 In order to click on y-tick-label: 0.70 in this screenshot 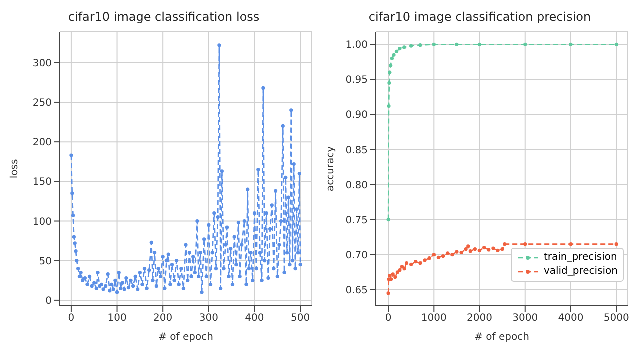, I will do `click(357, 256)`.